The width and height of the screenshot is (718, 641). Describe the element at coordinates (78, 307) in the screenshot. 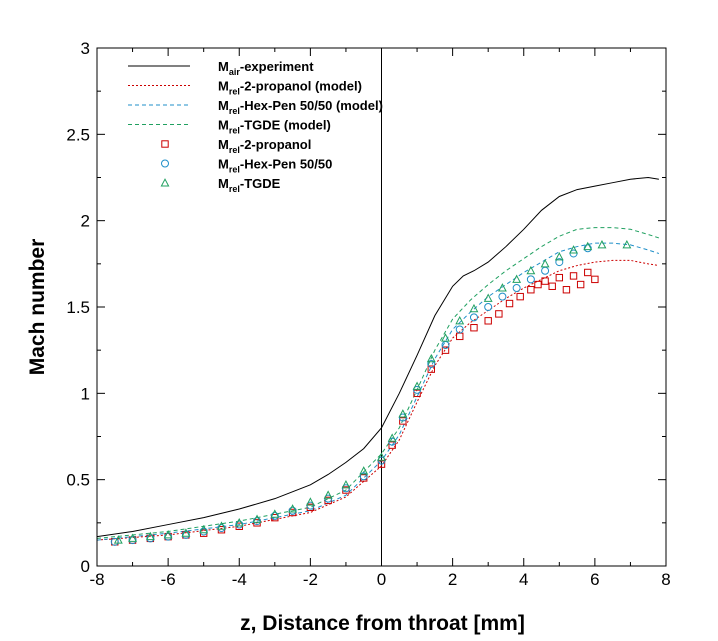

I see `y-tick-label: 1.5` at that location.